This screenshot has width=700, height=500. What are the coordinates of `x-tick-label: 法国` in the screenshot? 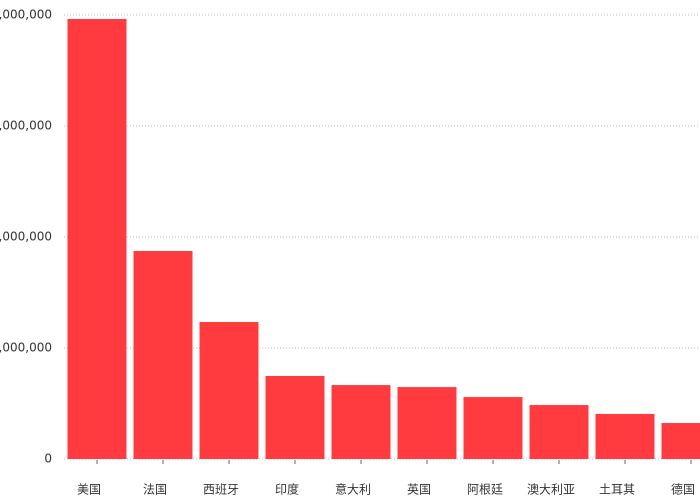 It's located at (155, 490).